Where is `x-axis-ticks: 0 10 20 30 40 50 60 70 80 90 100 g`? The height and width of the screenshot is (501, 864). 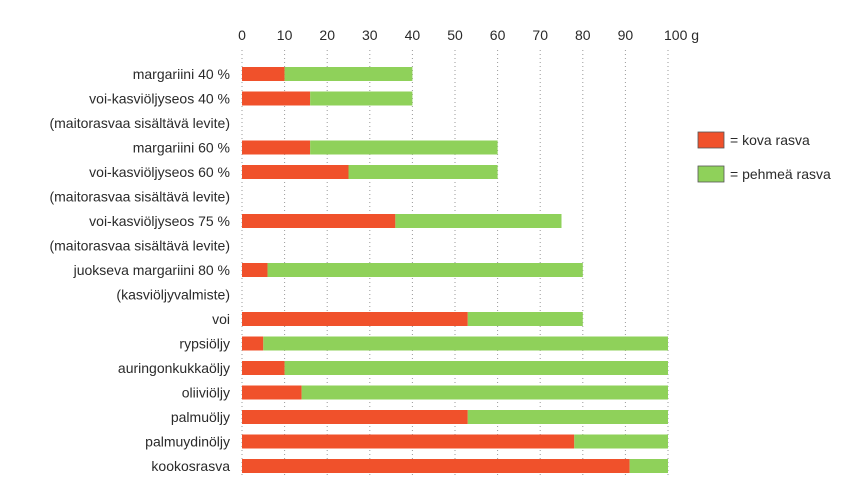
x-axis-ticks: 0 10 20 30 40 50 60 70 80 90 100 g is located at coordinates (468, 35).